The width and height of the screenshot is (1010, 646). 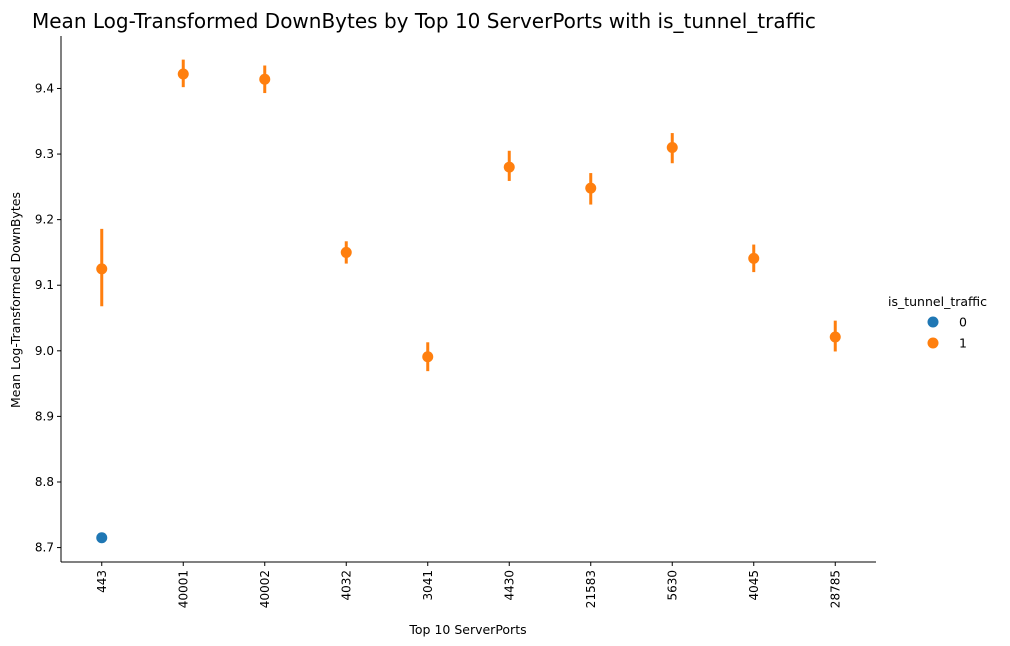 I want to click on y-axis: 8.7 8.8 8.9 9.0 9.1 9.2 9.3 9.4, so click(x=48, y=299).